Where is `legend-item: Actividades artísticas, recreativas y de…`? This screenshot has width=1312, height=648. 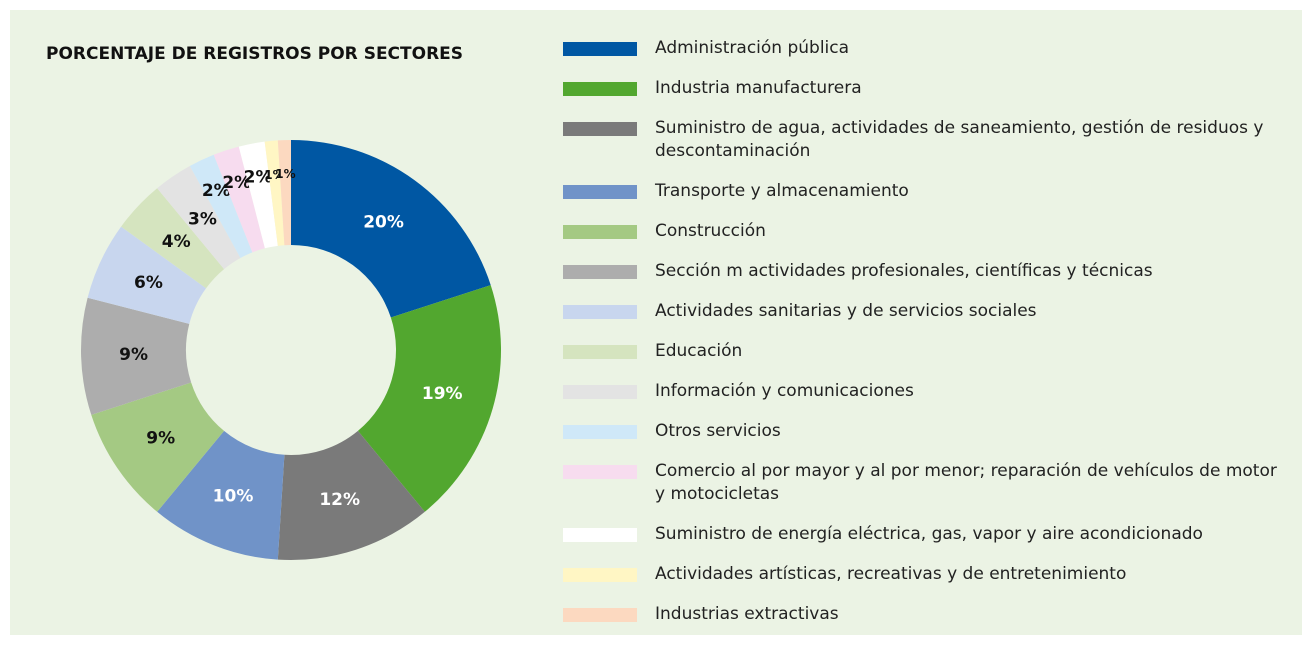
legend-item: Actividades artísticas, recreativas y de… is located at coordinates (928, 574).